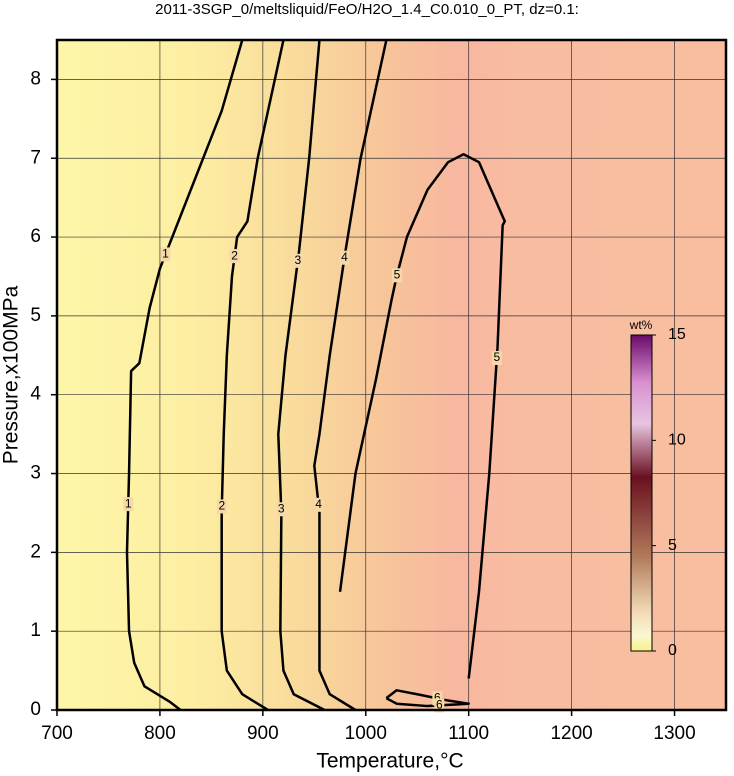  Describe the element at coordinates (389, 761) in the screenshot. I see `x-axis-label: Temperature,°C` at that location.